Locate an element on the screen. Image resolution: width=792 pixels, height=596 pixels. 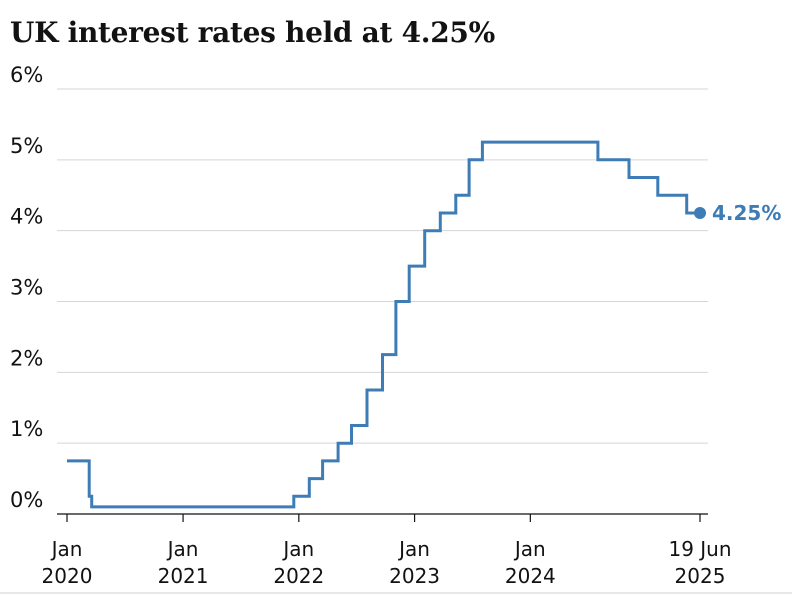
x-tick-label: Jan 2021 is located at coordinates (183, 562).